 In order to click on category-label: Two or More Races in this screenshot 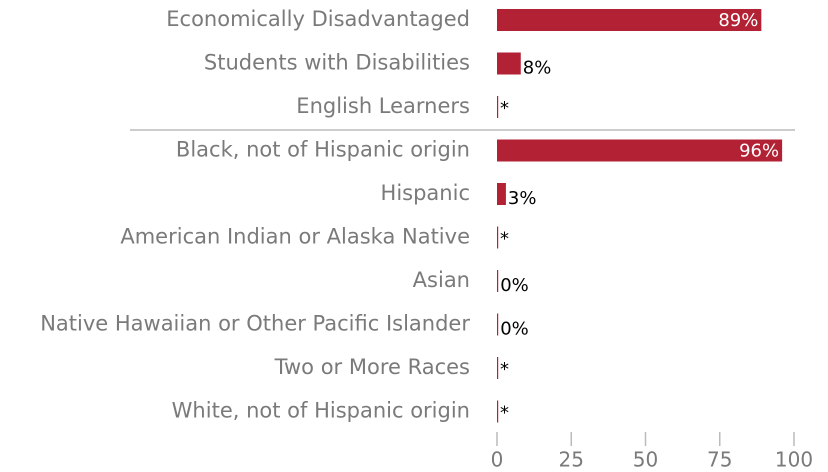, I will do `click(372, 367)`.